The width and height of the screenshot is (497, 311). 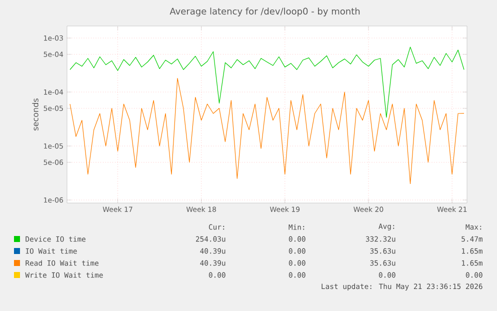 What do you see at coordinates (265, 12) in the screenshot?
I see `chart-title: Average latency for /dev/loop0 - by month` at bounding box center [265, 12].